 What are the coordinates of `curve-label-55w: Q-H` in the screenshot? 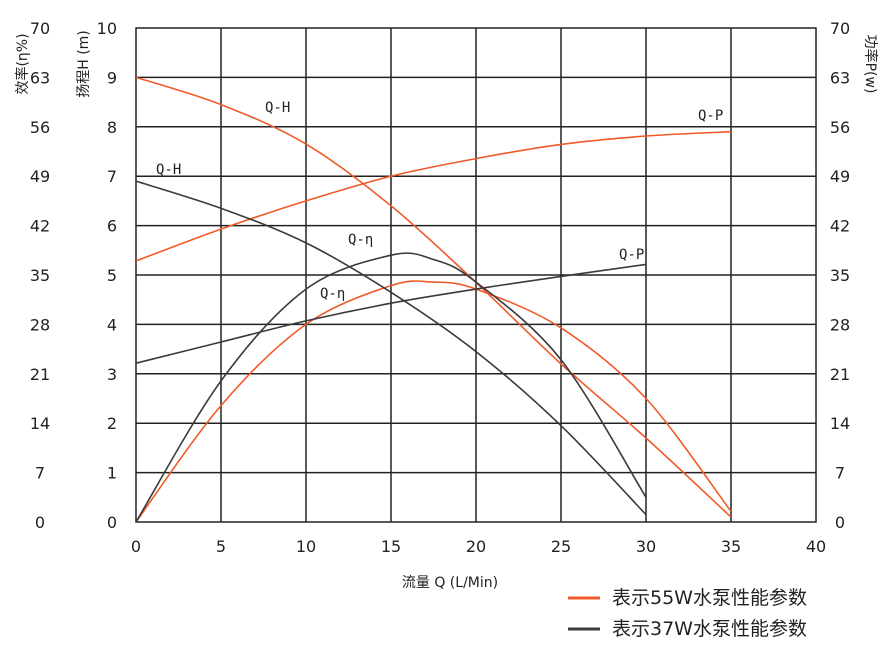 It's located at (277, 108).